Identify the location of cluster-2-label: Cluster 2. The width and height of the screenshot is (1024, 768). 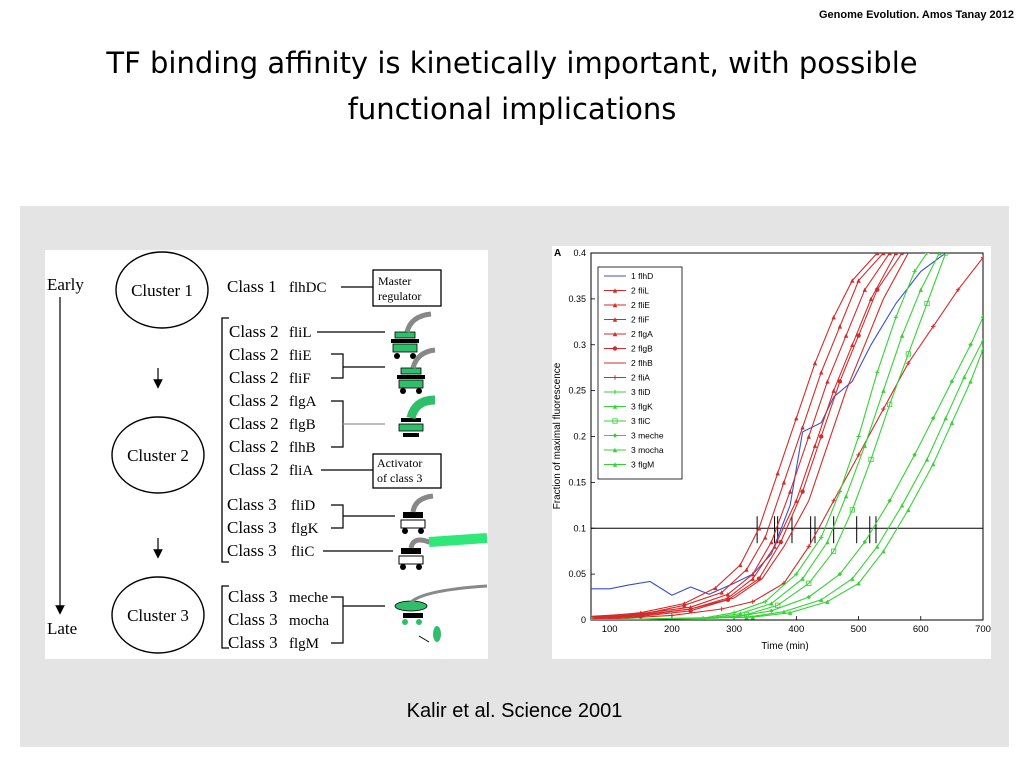
(158, 455).